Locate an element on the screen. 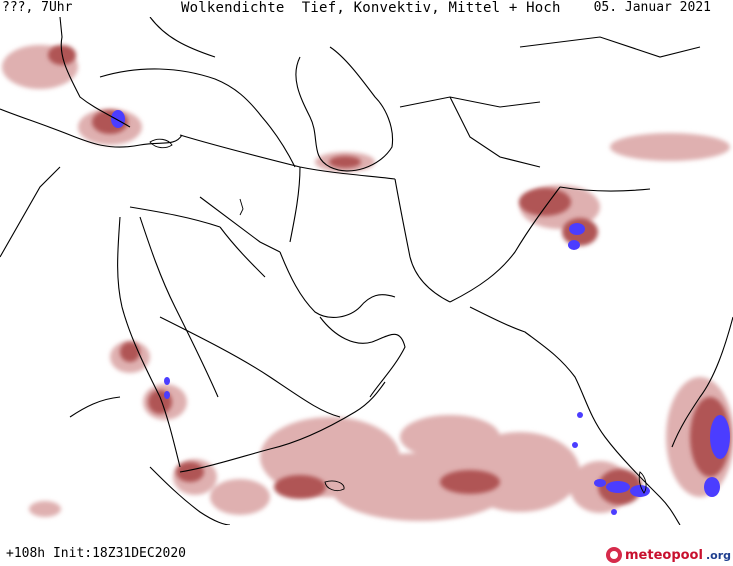 This screenshot has height=566, width=733. meteopool-logo: meteopool .org is located at coordinates (668, 555).